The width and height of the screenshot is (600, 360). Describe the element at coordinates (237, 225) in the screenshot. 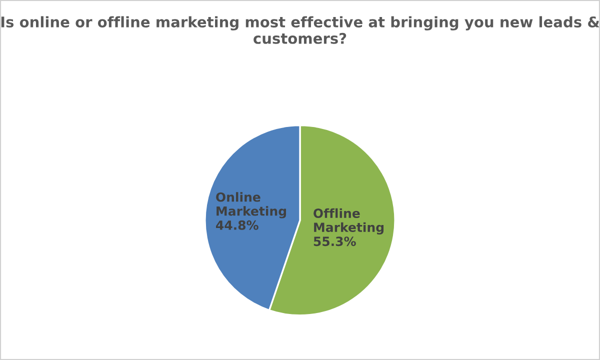

I see `data-label: 44.8%` at that location.